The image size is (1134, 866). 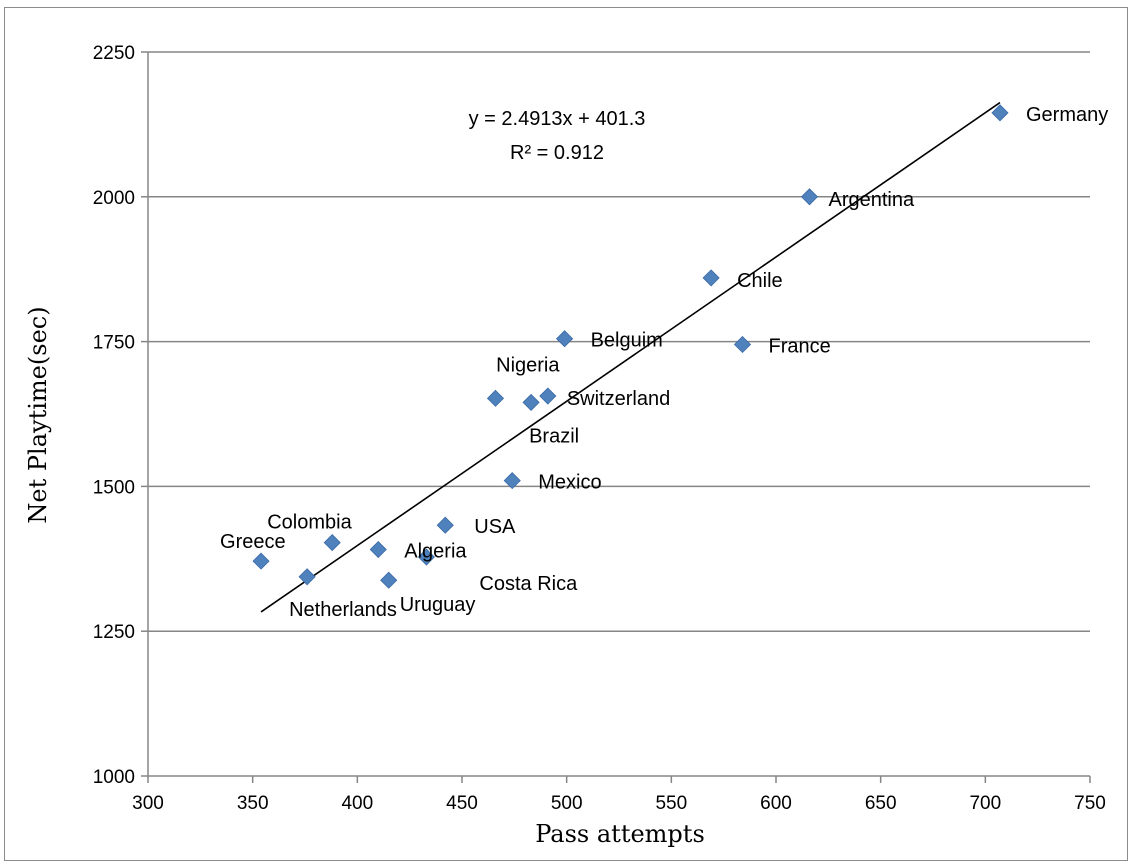 What do you see at coordinates (567, 803) in the screenshot?
I see `x-tick-label: 500` at bounding box center [567, 803].